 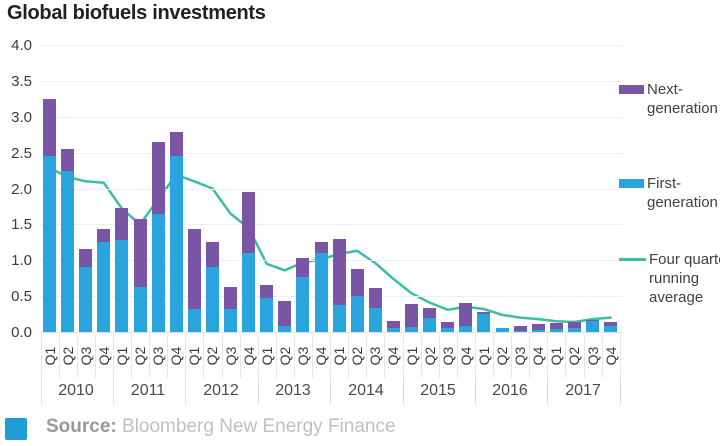 What do you see at coordinates (438, 390) in the screenshot?
I see `x-axis-year-label: 2015` at bounding box center [438, 390].